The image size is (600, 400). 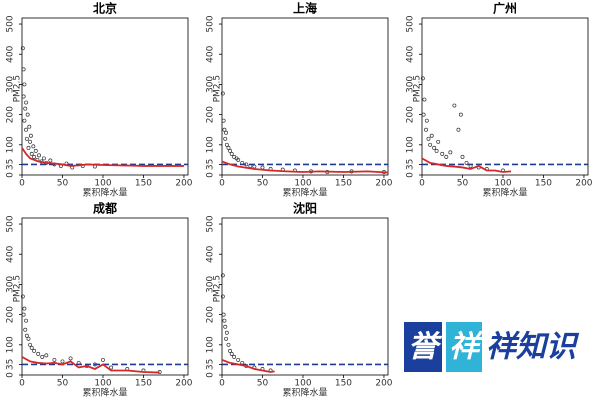 I want to click on panel-title: 上海, so click(x=305, y=8).